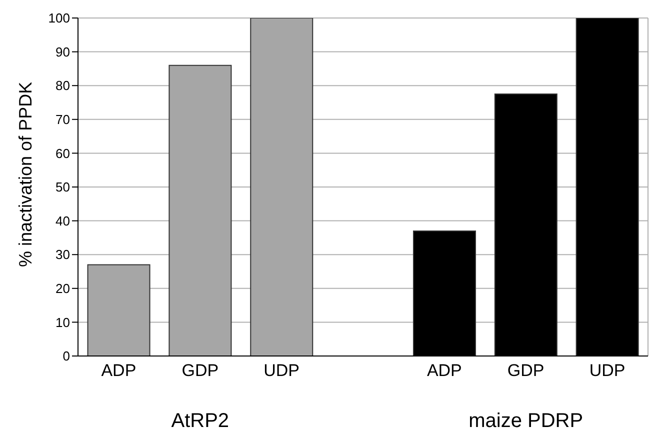  I want to click on y-axis-title: % inactivation of PPDK, so click(25, 174).